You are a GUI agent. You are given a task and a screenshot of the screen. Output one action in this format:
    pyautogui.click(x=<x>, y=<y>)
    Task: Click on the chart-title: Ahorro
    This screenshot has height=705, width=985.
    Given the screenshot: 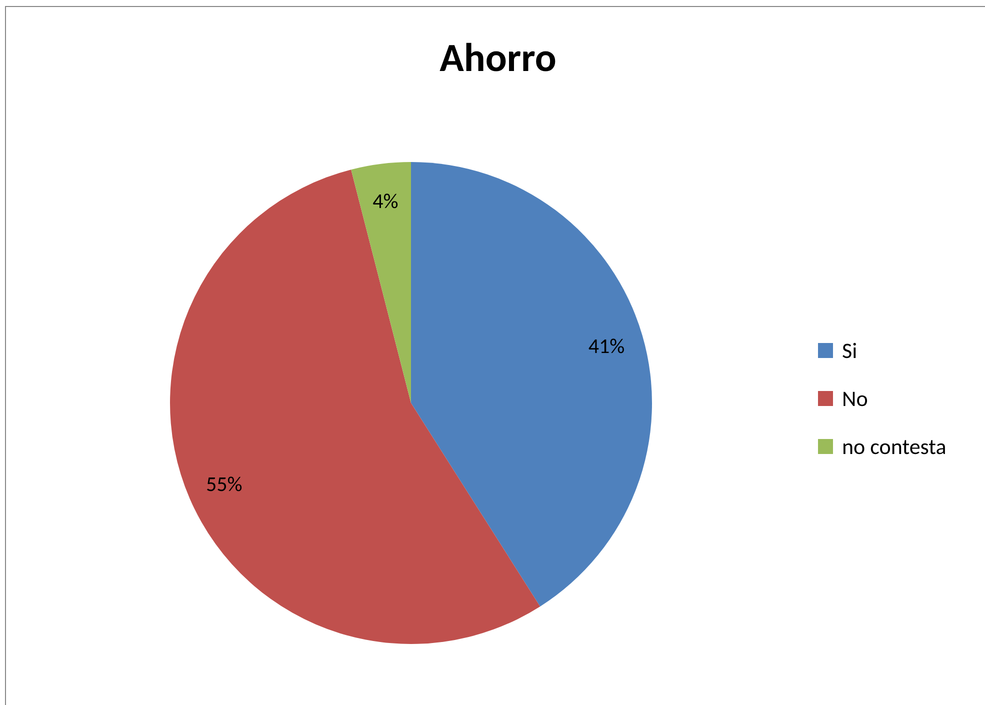 What is the action you would take?
    pyautogui.click(x=498, y=57)
    